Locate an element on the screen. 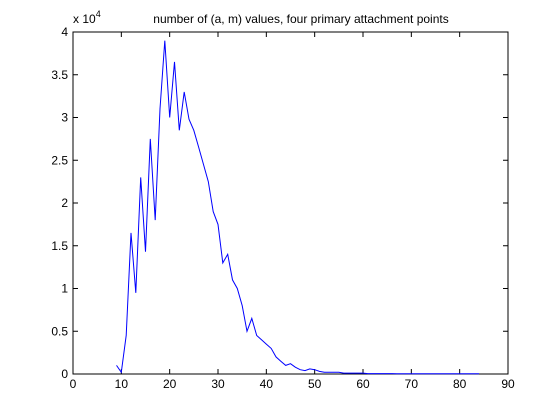 The image size is (560, 420). y-tick-label: 0 is located at coordinates (64, 374).